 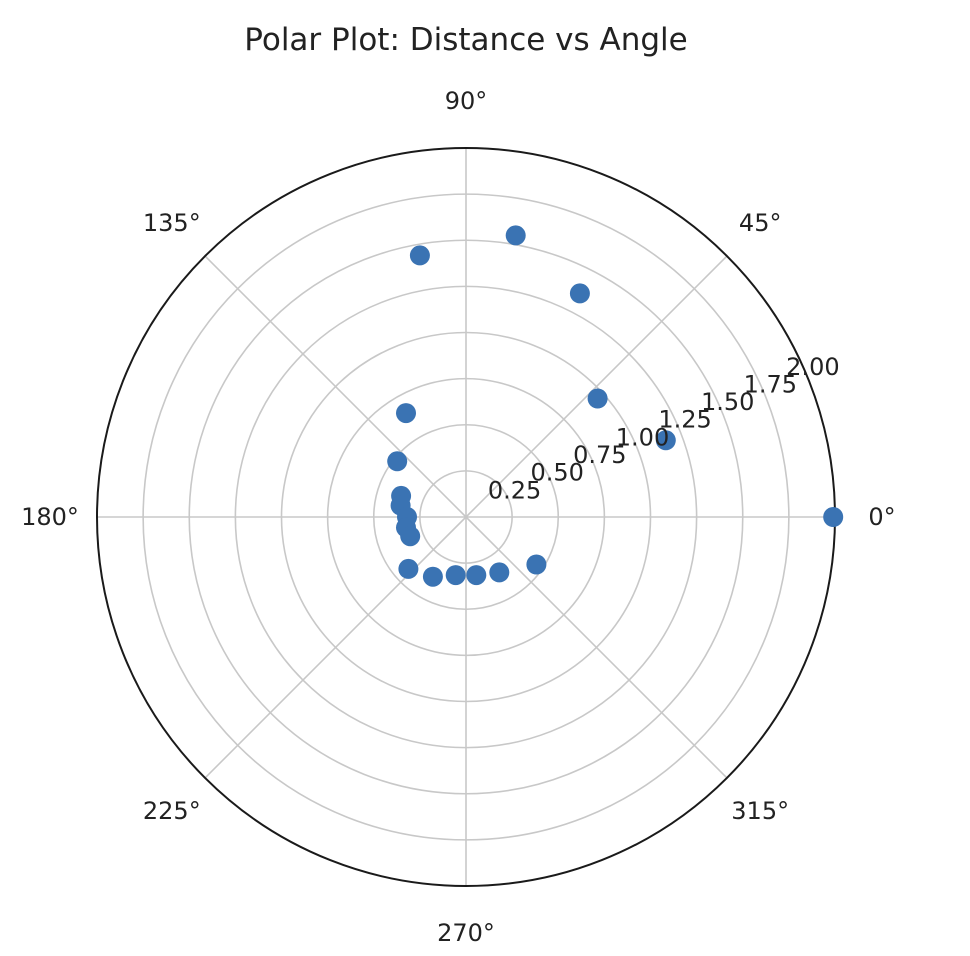 I want to click on radial-tick-label: 2.00, so click(x=812, y=367).